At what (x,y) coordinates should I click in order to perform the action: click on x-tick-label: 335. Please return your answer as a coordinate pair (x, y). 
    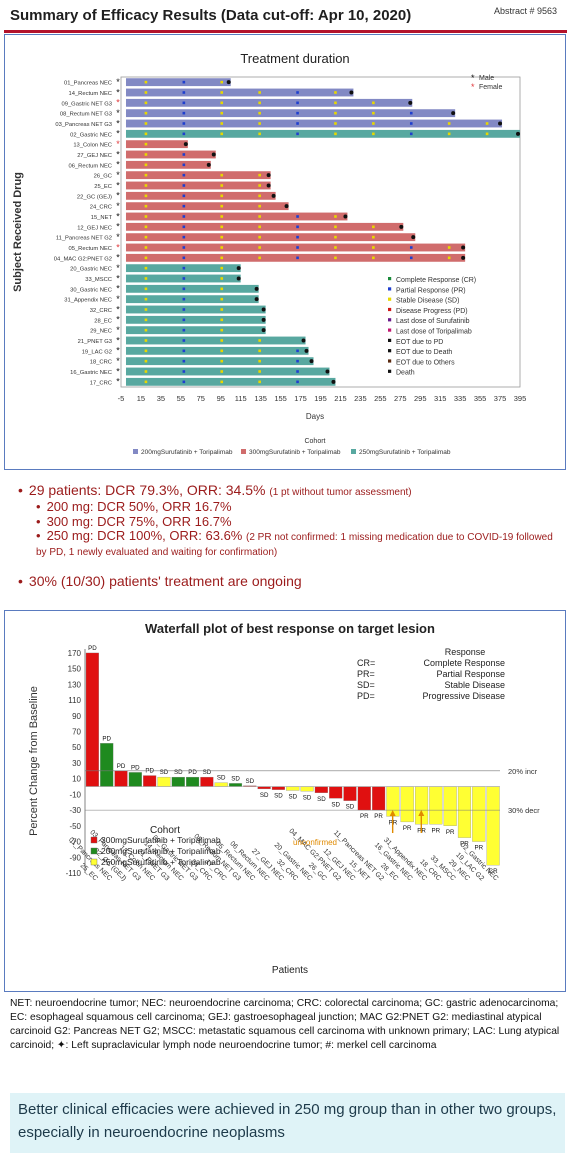
    Looking at the image, I should click on (460, 398).